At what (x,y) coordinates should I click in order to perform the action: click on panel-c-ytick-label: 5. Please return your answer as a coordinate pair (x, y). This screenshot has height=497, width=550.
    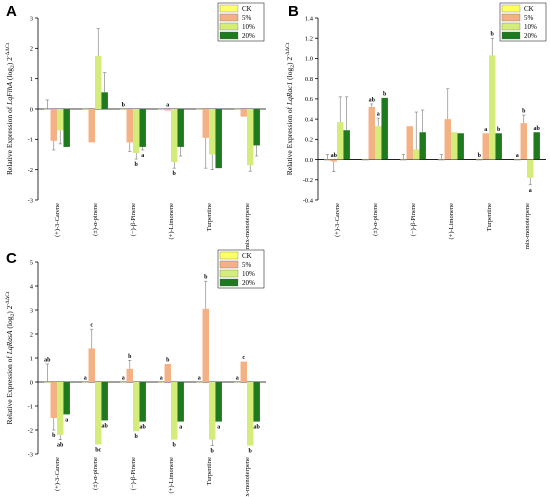
    Looking at the image, I should click on (31, 262).